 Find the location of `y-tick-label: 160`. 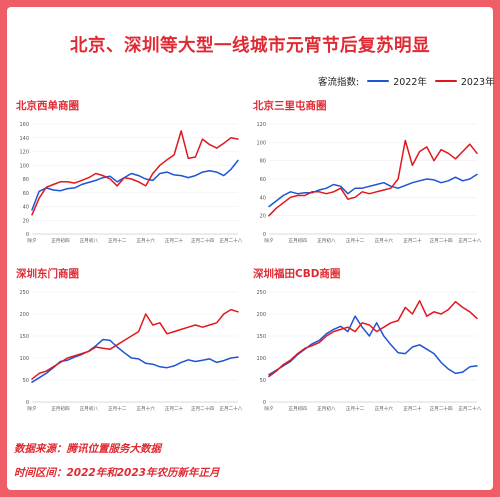

y-tick-label: 160 is located at coordinates (24, 125).